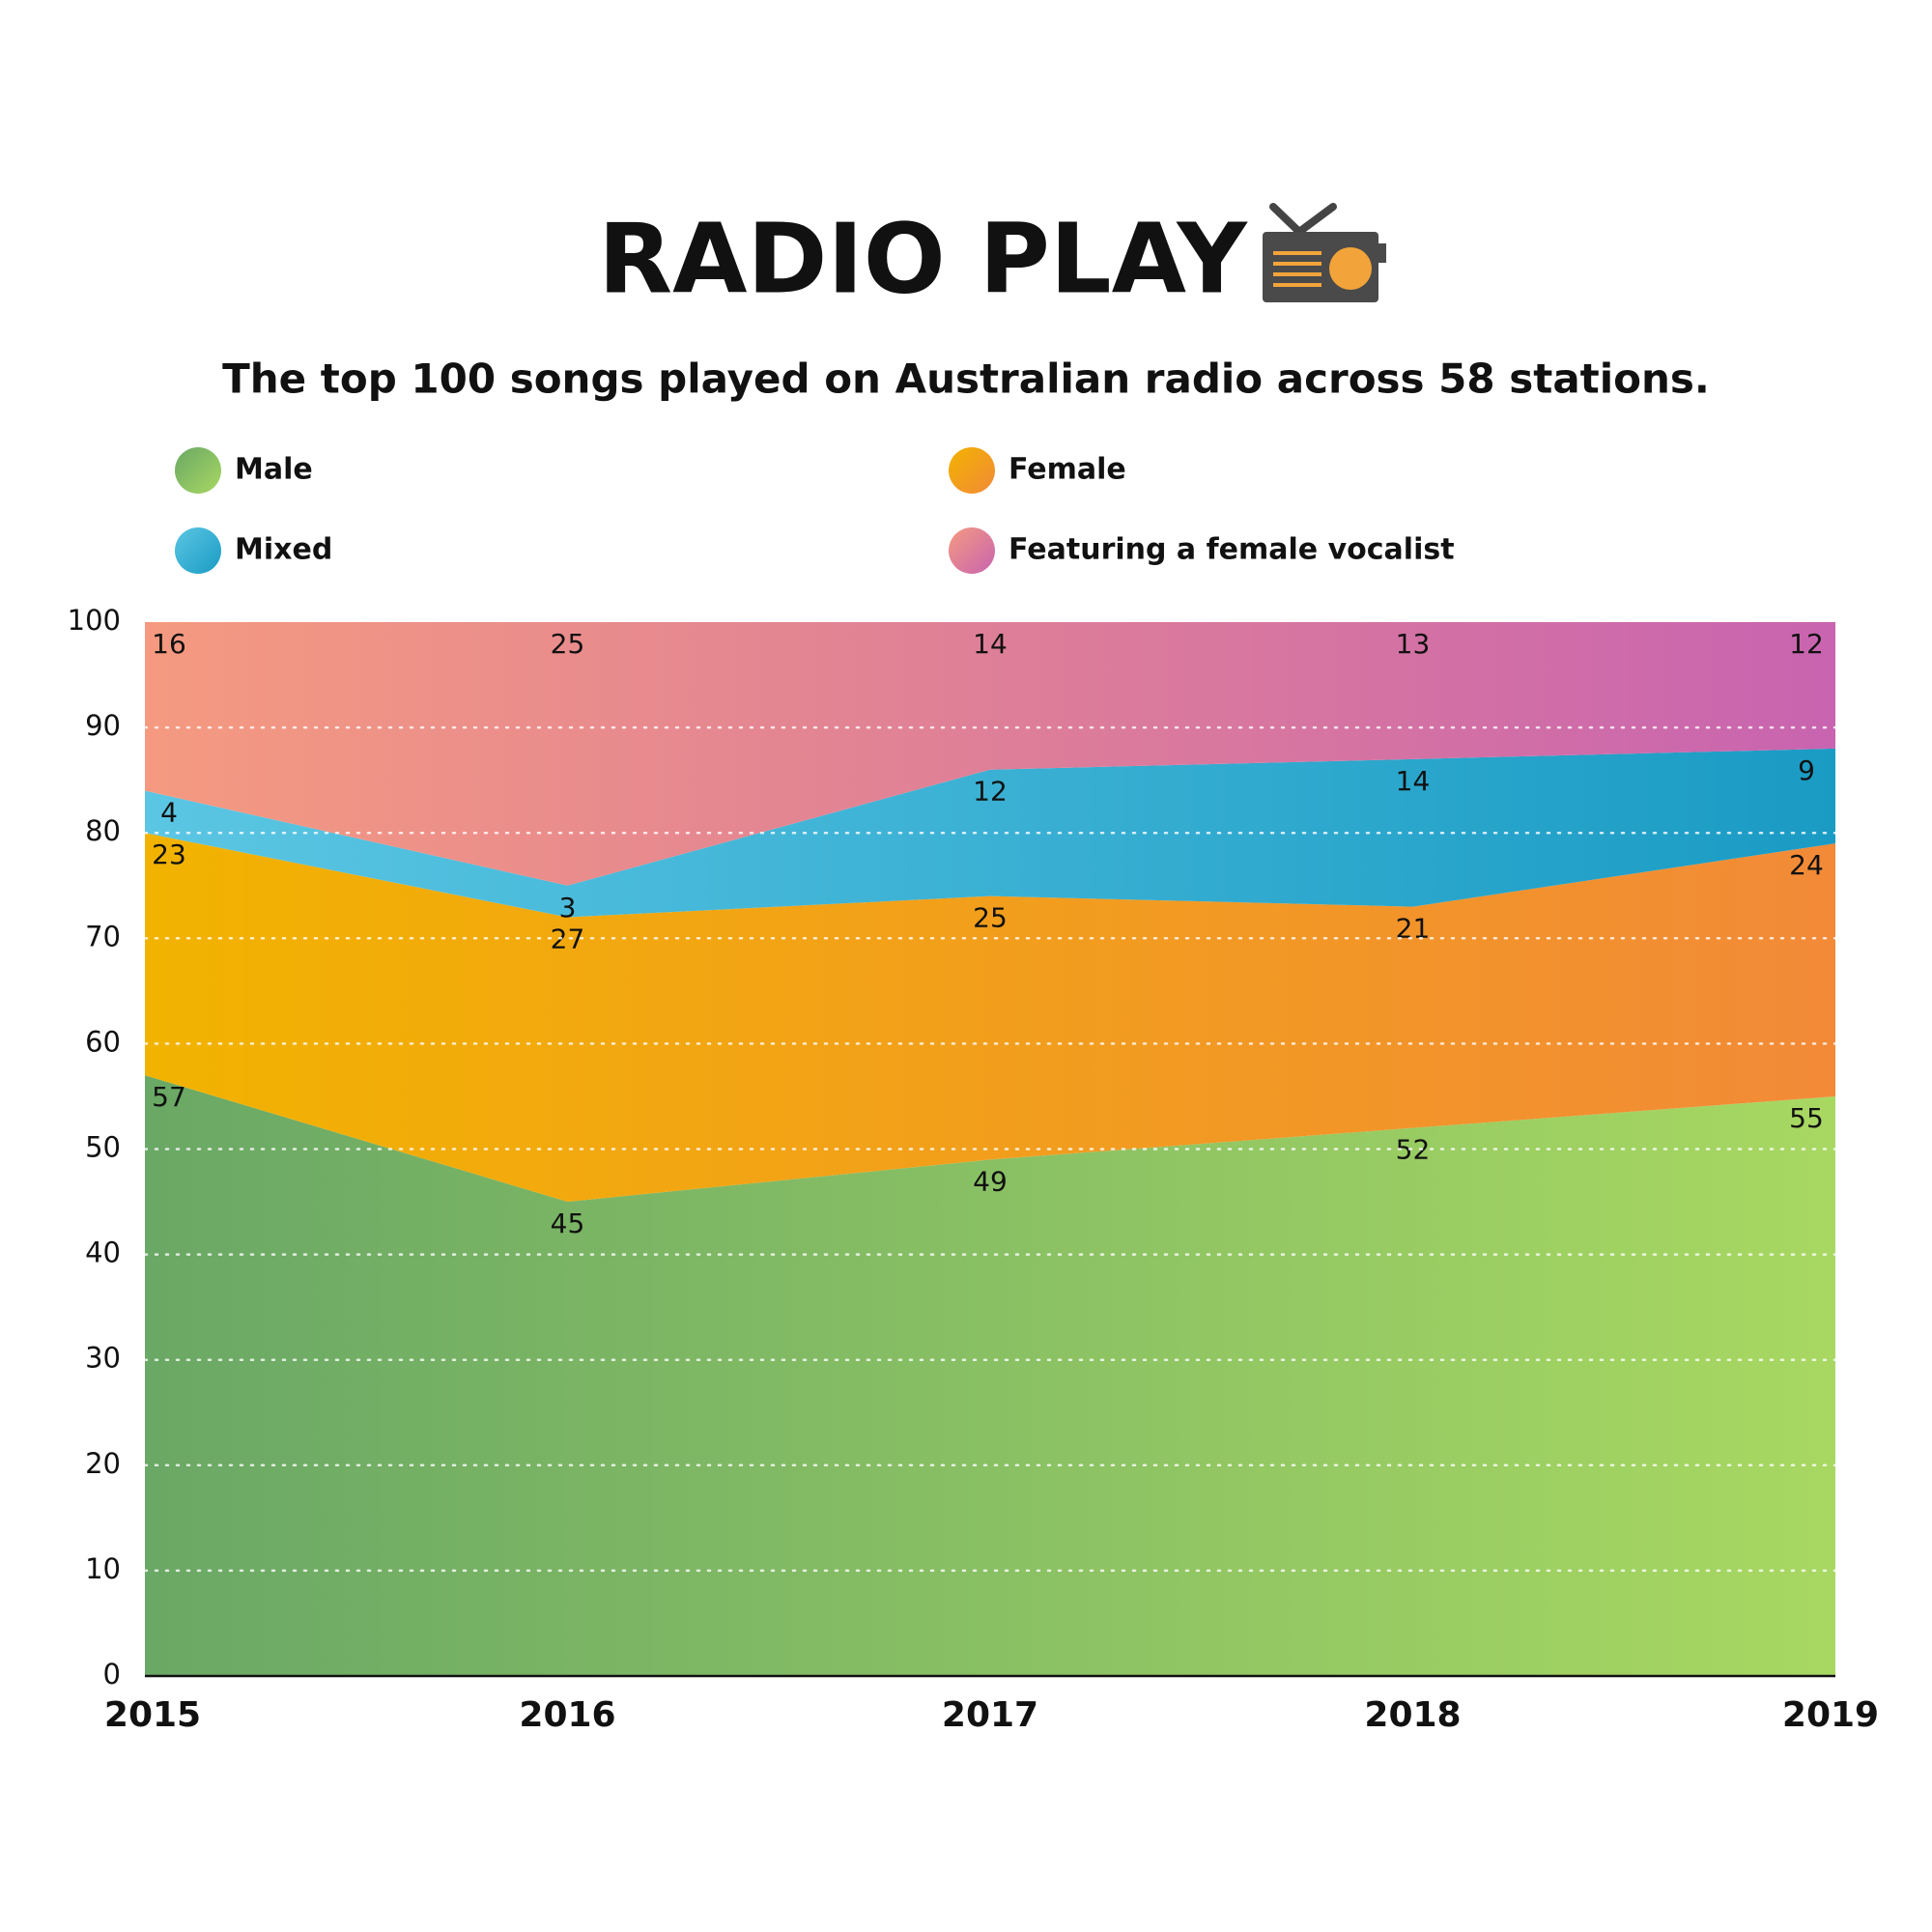 The height and width of the screenshot is (1932, 1932). What do you see at coordinates (1806, 865) in the screenshot?
I see `data-label: 24` at bounding box center [1806, 865].